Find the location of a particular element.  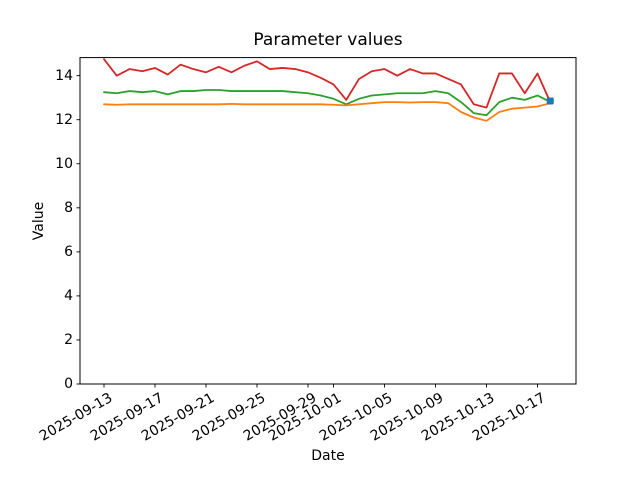

y-tick-label: 4 is located at coordinates (68, 295).